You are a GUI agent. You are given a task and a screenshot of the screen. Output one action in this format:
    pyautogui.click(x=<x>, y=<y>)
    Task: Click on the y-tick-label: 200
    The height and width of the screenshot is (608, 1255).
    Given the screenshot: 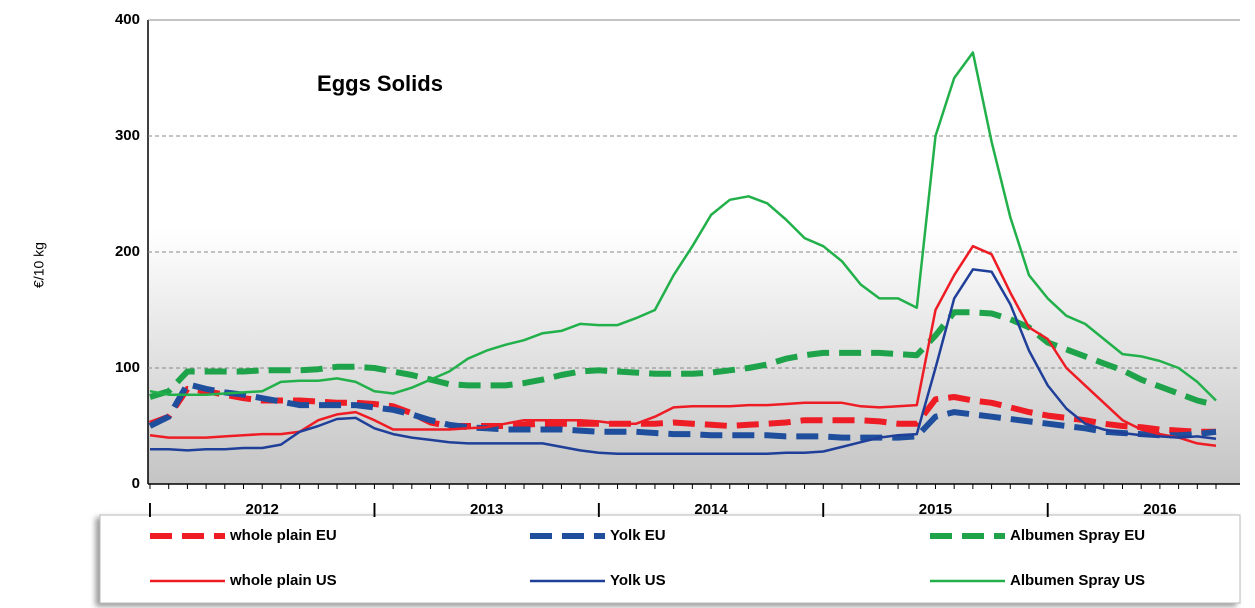 What is the action you would take?
    pyautogui.click(x=127, y=251)
    